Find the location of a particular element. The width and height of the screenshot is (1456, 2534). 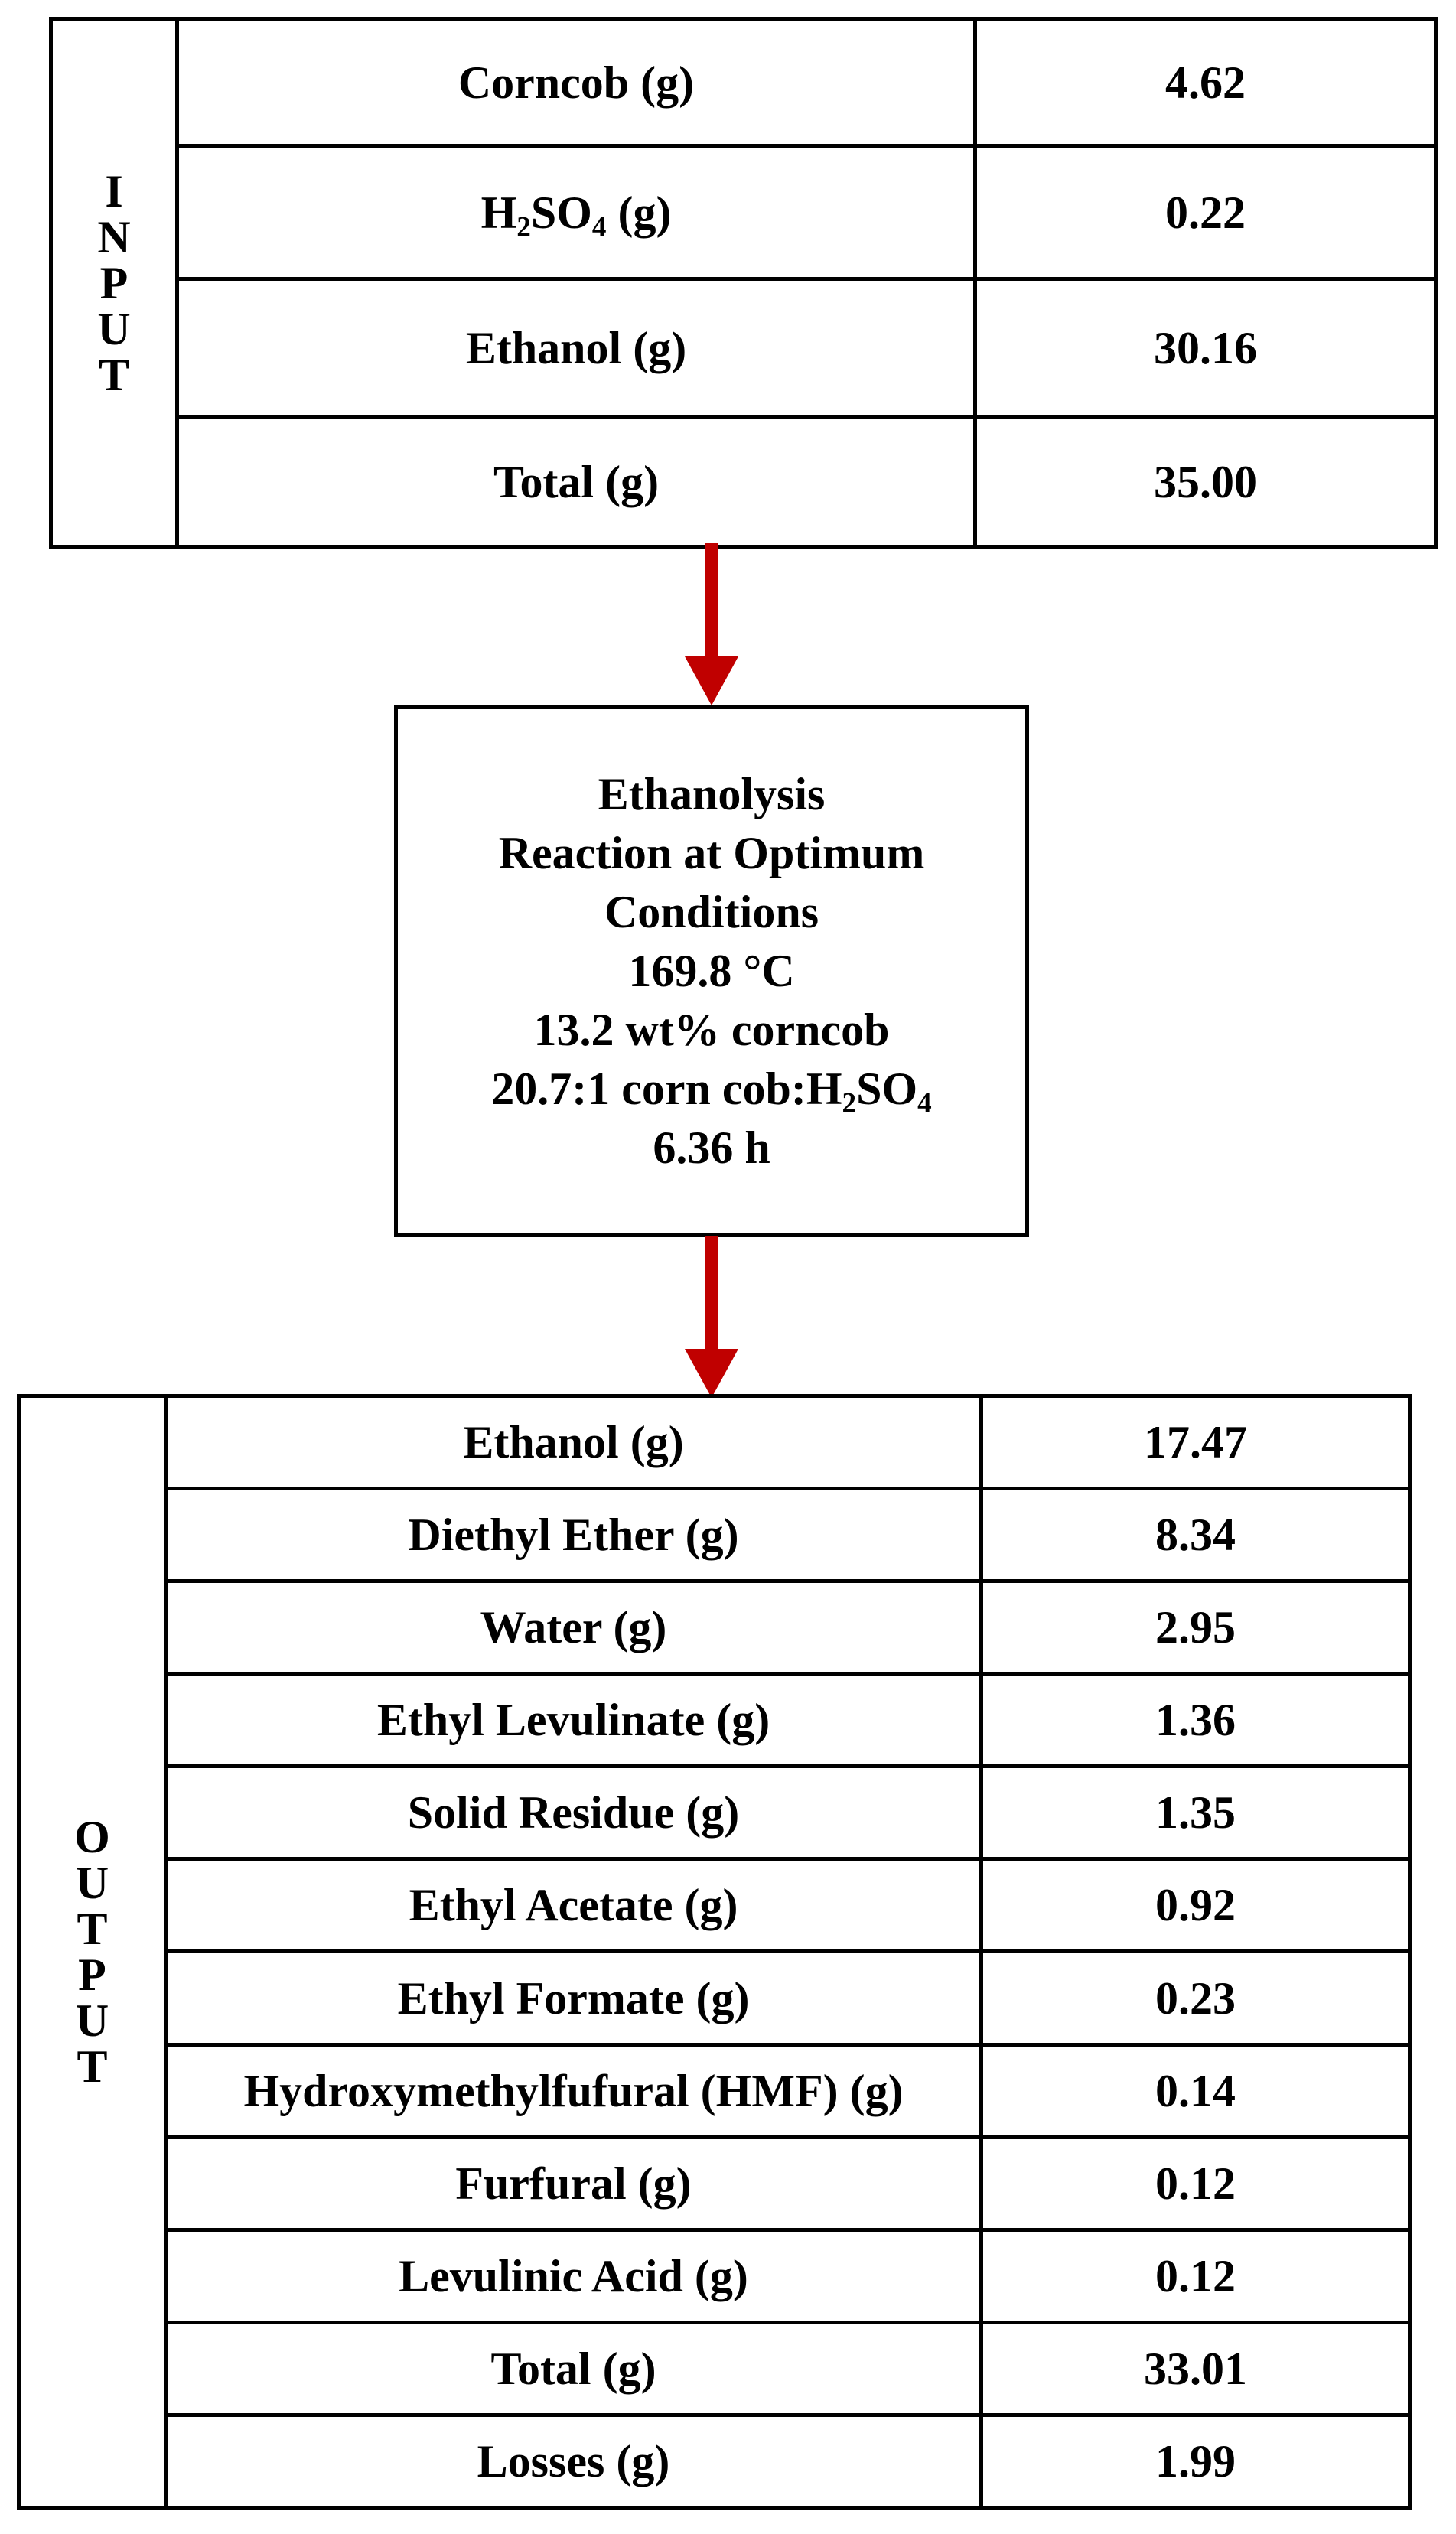

output-row-label: Losses (g) is located at coordinates (573, 2461).